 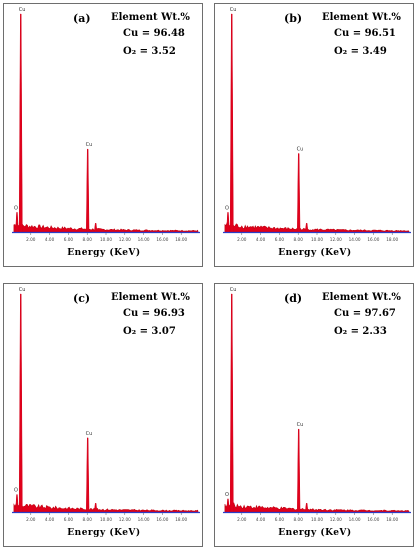 What do you see at coordinates (149, 51) in the screenshot?
I see `o2-weight-percent: O₂ = 3.52` at bounding box center [149, 51].